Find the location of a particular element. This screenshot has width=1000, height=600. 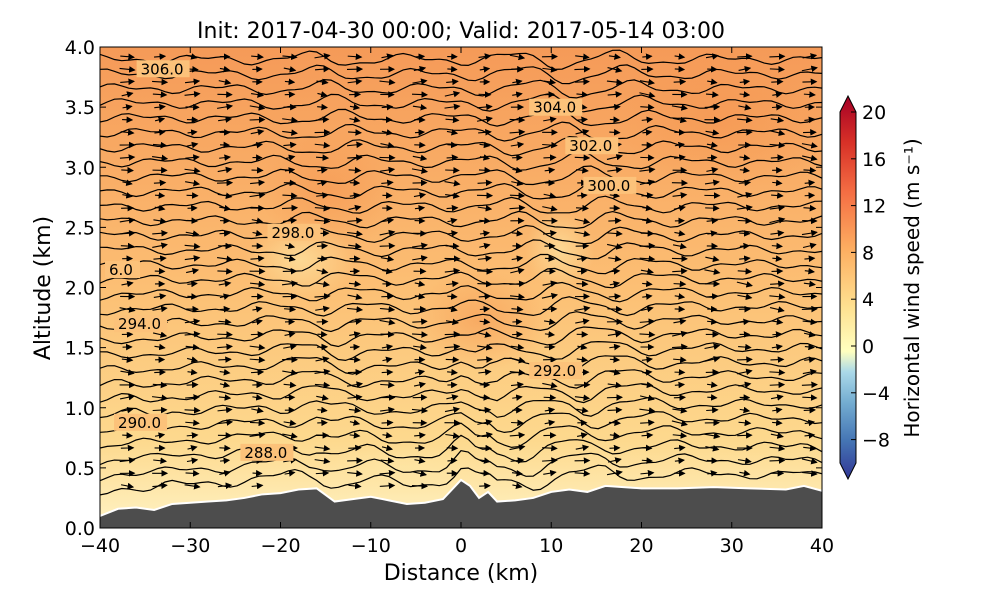

x-tick-label: 10 is located at coordinates (551, 546).